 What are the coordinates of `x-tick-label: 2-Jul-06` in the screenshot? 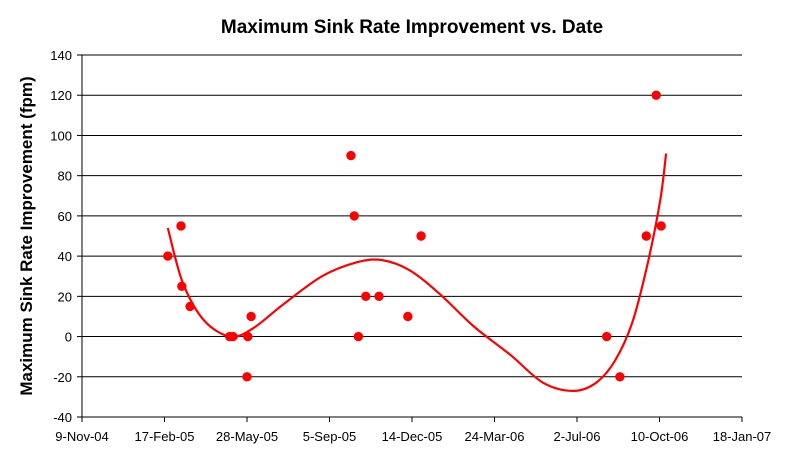 It's located at (577, 436).